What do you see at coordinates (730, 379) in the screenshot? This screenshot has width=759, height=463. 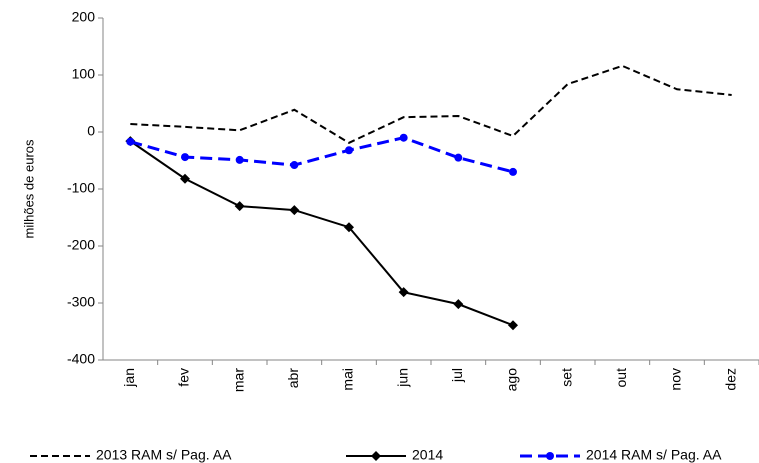 I see `x-tick-label: dez` at bounding box center [730, 379].